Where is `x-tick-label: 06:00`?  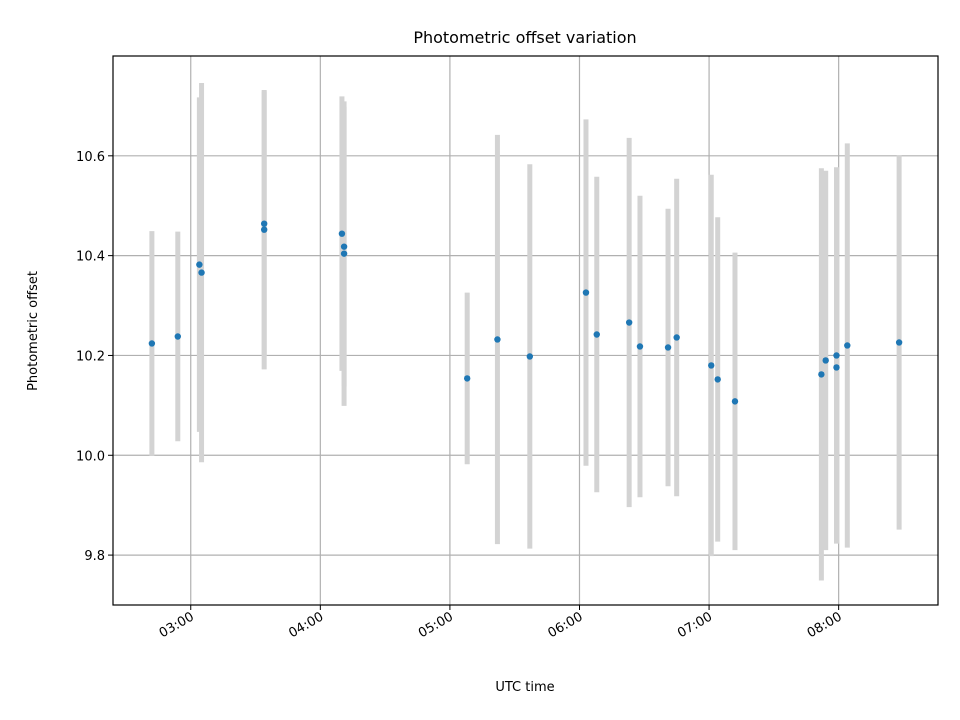 x-tick-label: 06:00 is located at coordinates (566, 625).